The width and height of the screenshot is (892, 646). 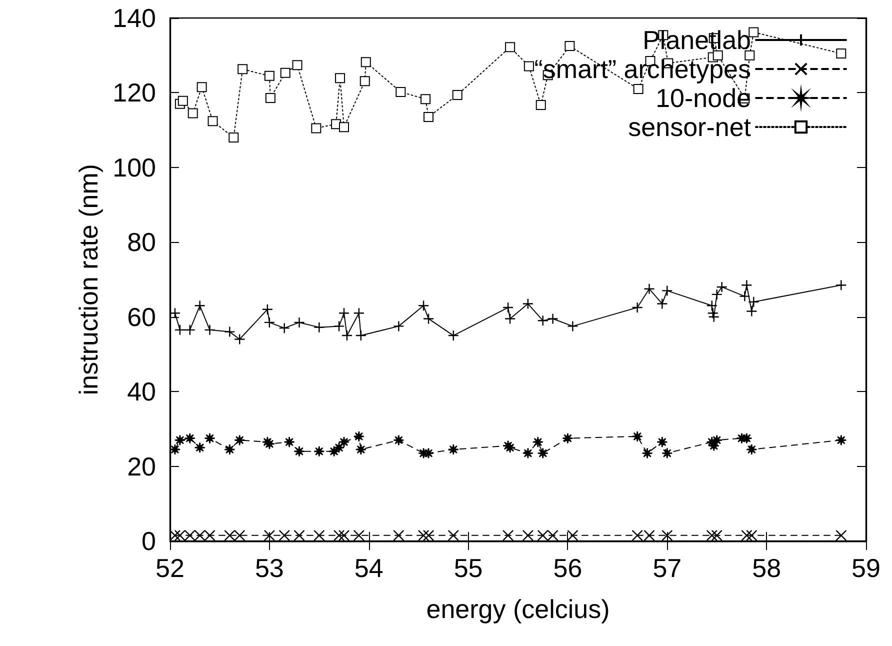 What do you see at coordinates (170, 568) in the screenshot?
I see `x-tick-label: 52` at bounding box center [170, 568].